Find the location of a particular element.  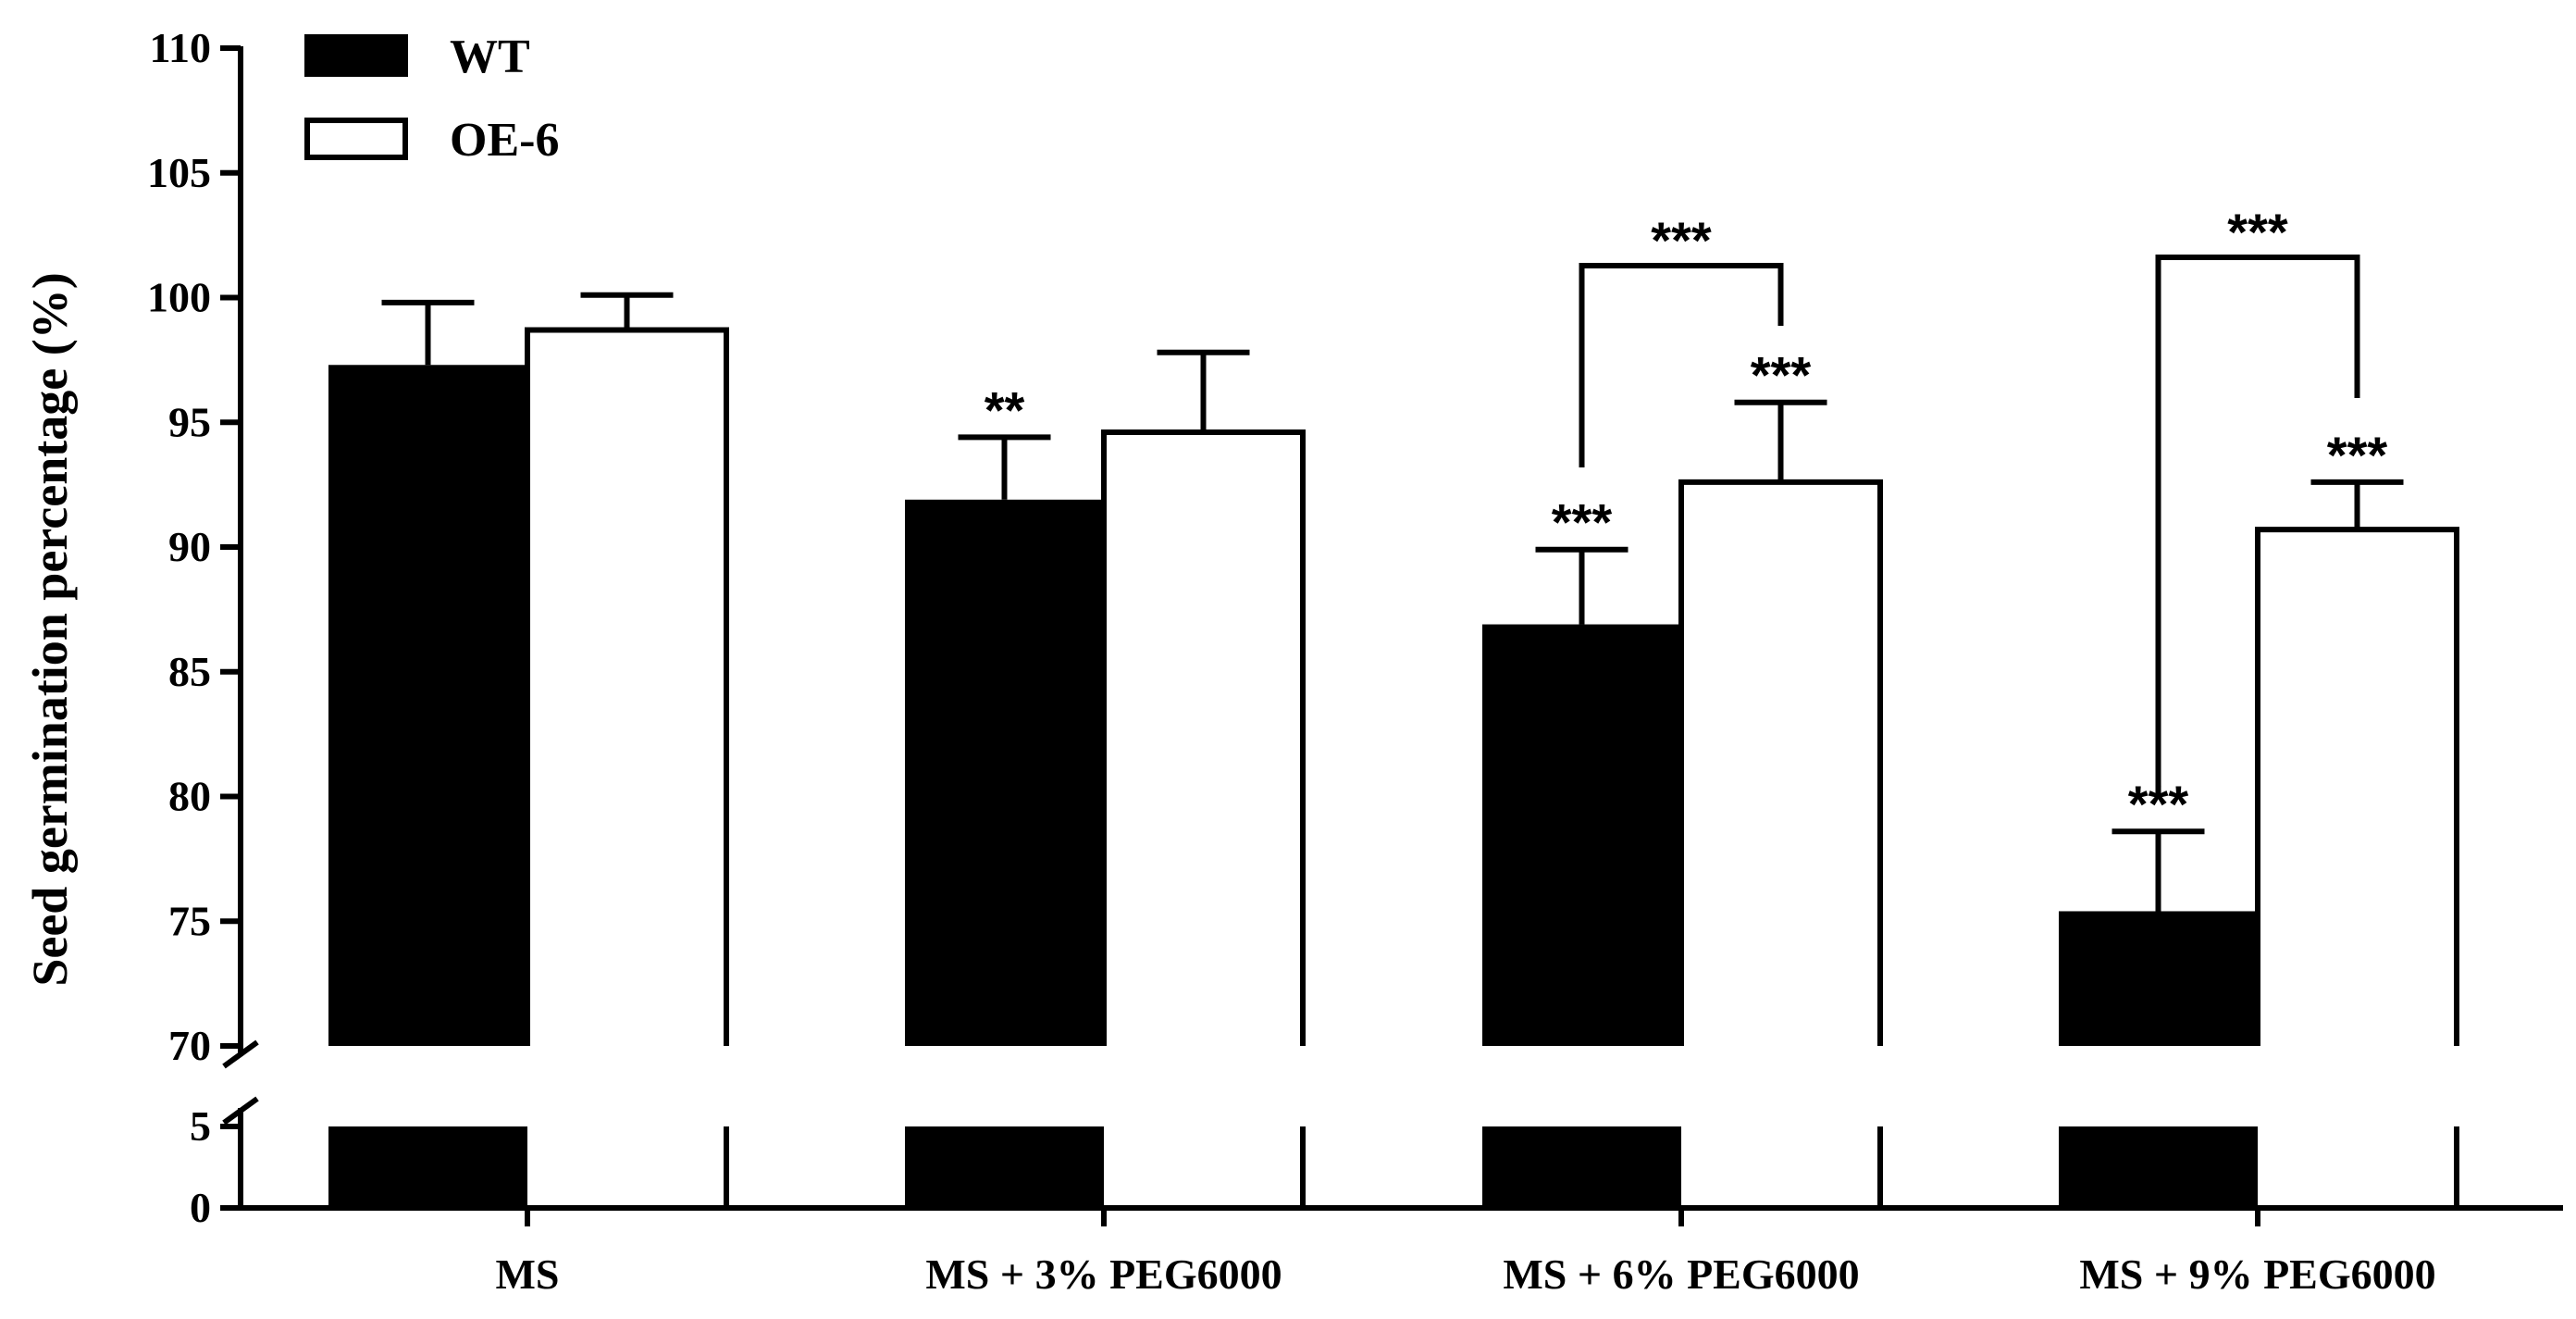

y-tick-label: 90 is located at coordinates (189, 546).